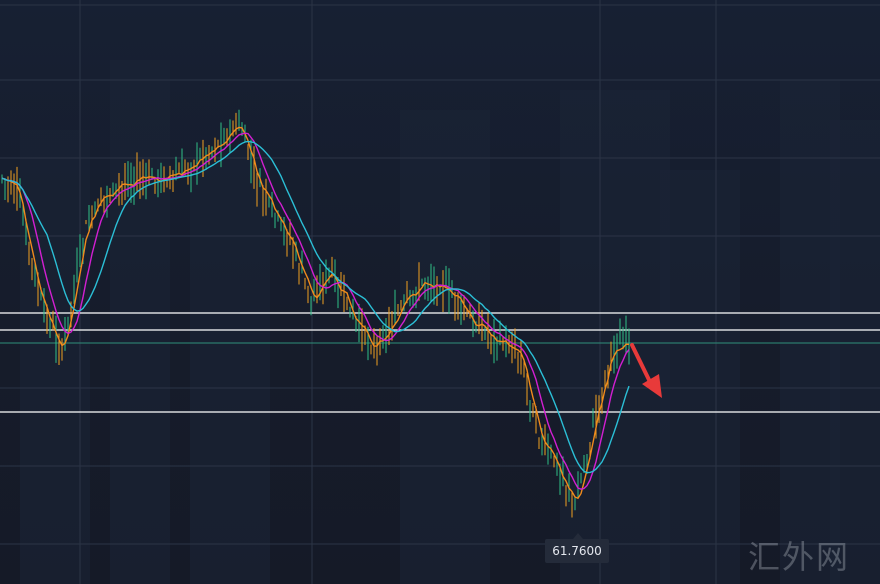  I want to click on low-price-label: 61.7600, so click(577, 548).